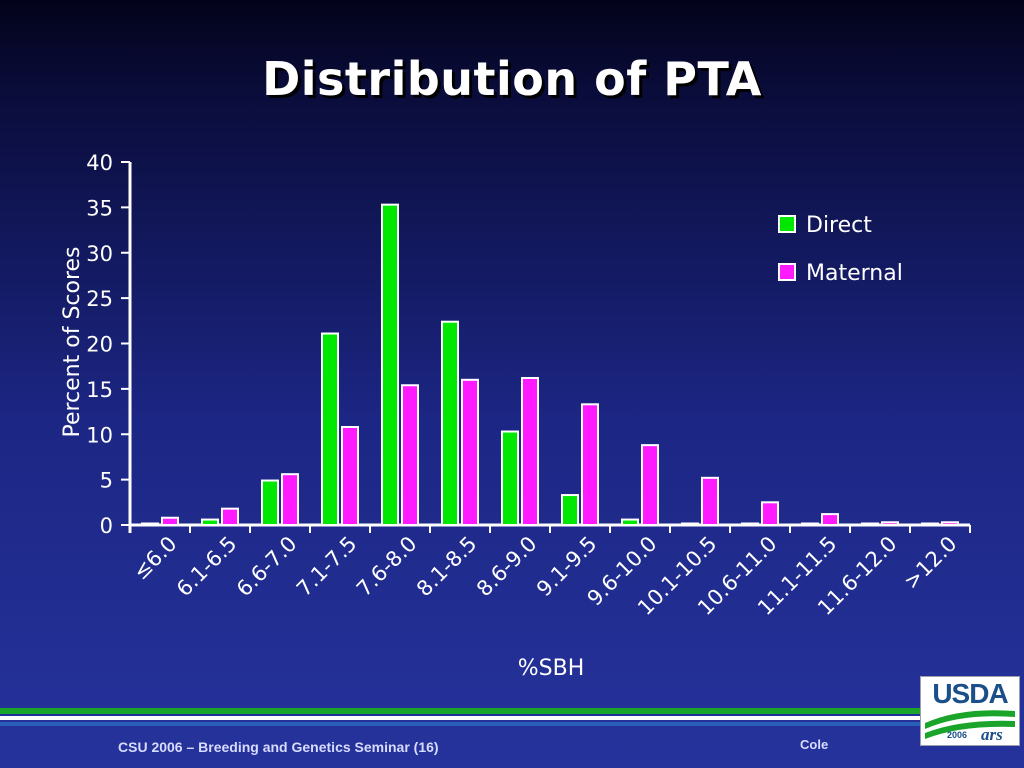  What do you see at coordinates (106, 481) in the screenshot?
I see `y-tick-label: 5` at bounding box center [106, 481].